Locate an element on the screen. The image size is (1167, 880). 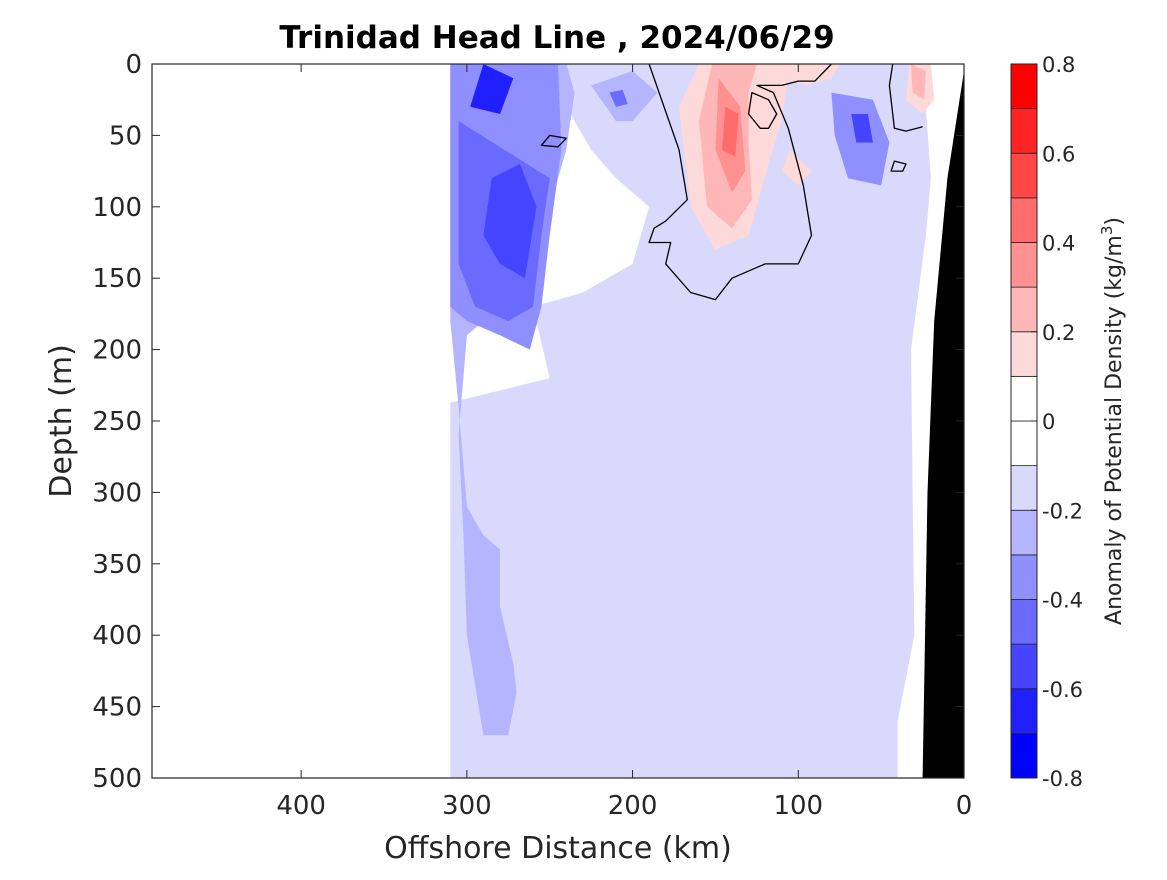
y-tick-label-50: 50 is located at coordinates (125, 136).